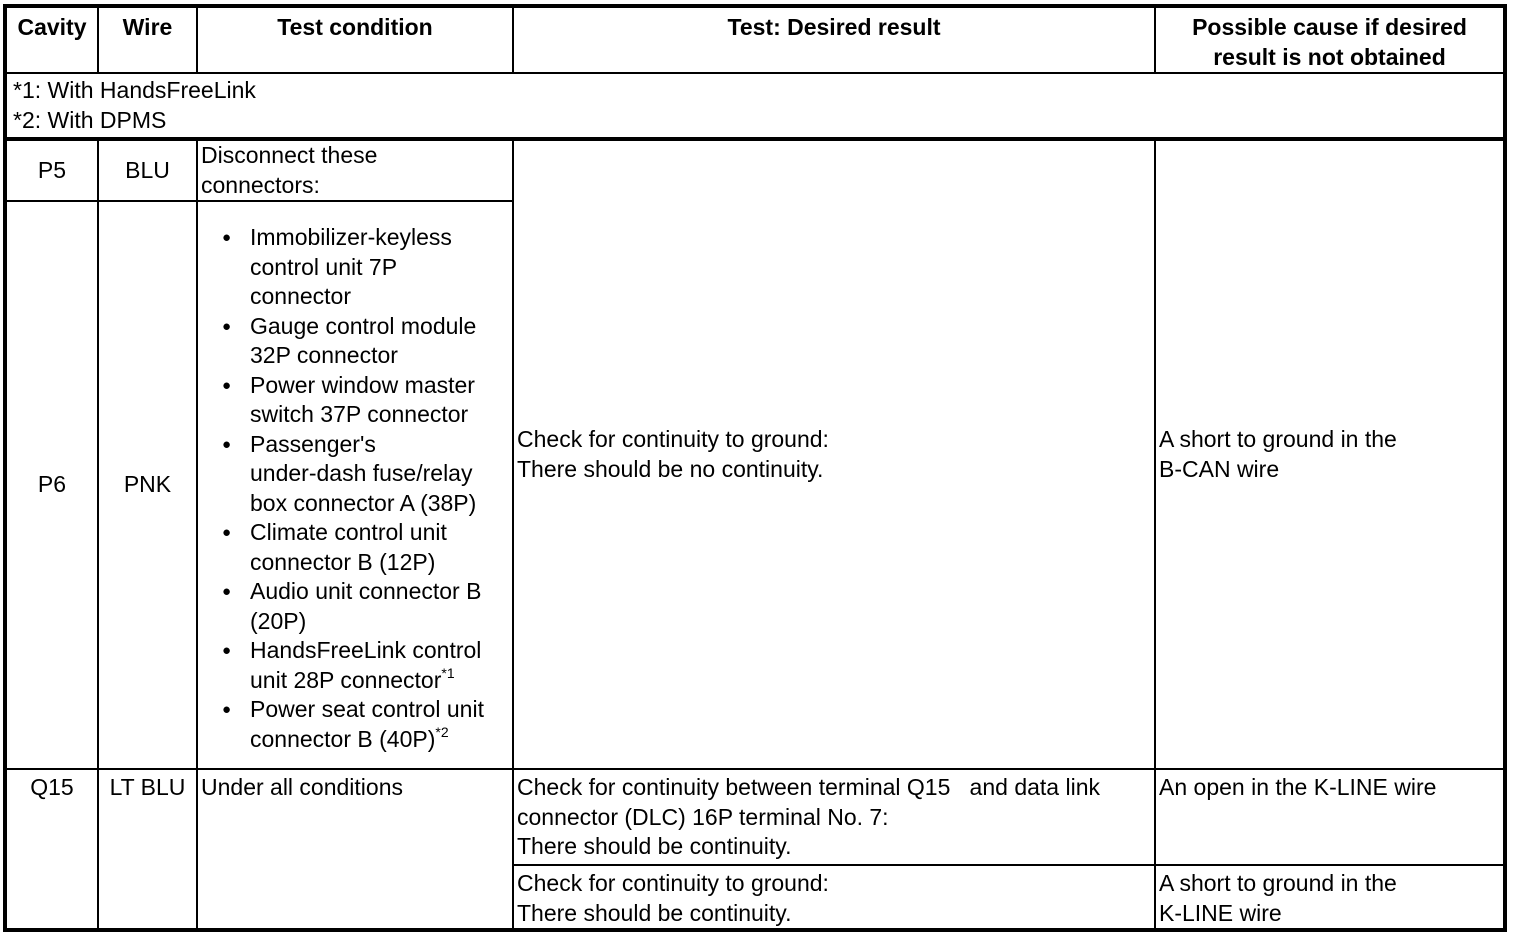 The height and width of the screenshot is (944, 1520). Describe the element at coordinates (1330, 897) in the screenshot. I see `possible-cause-kline-short: A short to ground in the K-LINE wire` at that location.